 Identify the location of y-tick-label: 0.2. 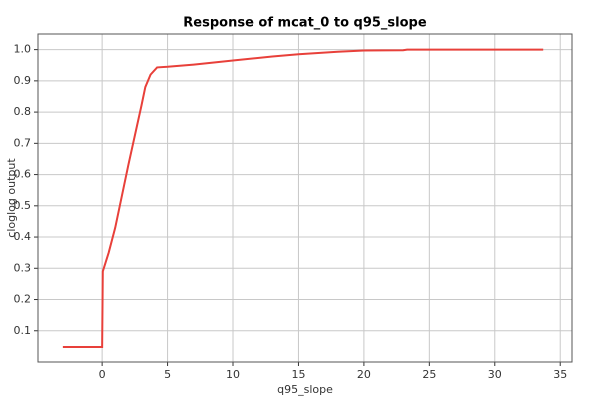
(23, 299).